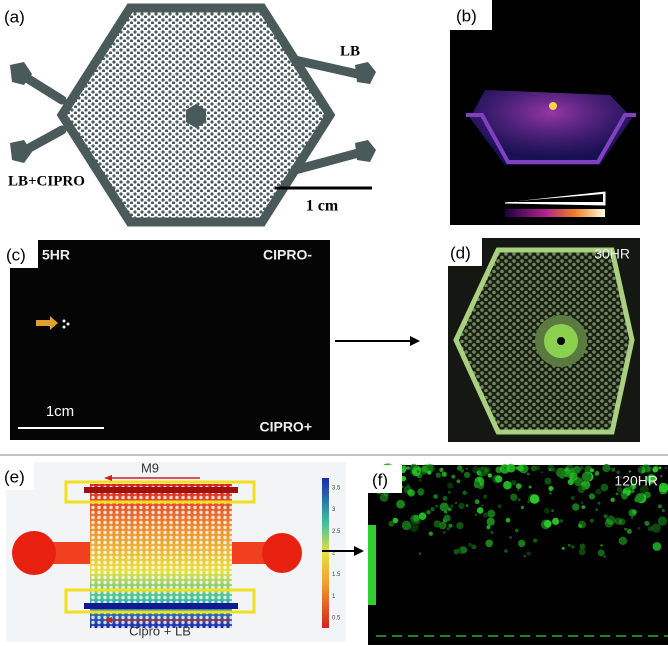 This screenshot has height=646, width=668. Describe the element at coordinates (14, 476) in the screenshot. I see `panel-label: (e)` at that location.